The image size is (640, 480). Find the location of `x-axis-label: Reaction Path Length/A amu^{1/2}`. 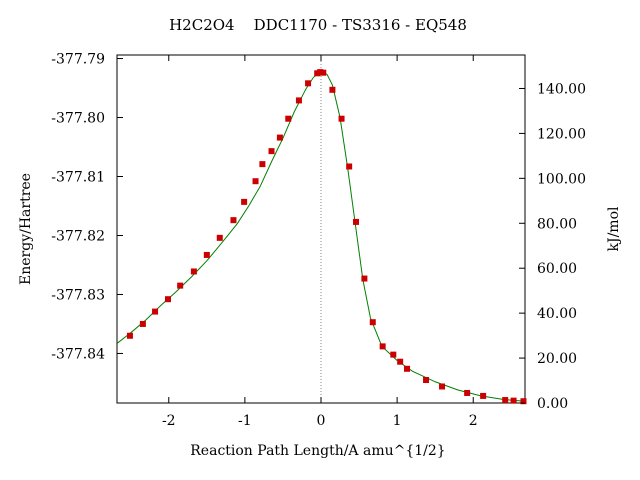

x-axis-label: Reaction Path Length/A amu^{1/2} is located at coordinates (317, 451).